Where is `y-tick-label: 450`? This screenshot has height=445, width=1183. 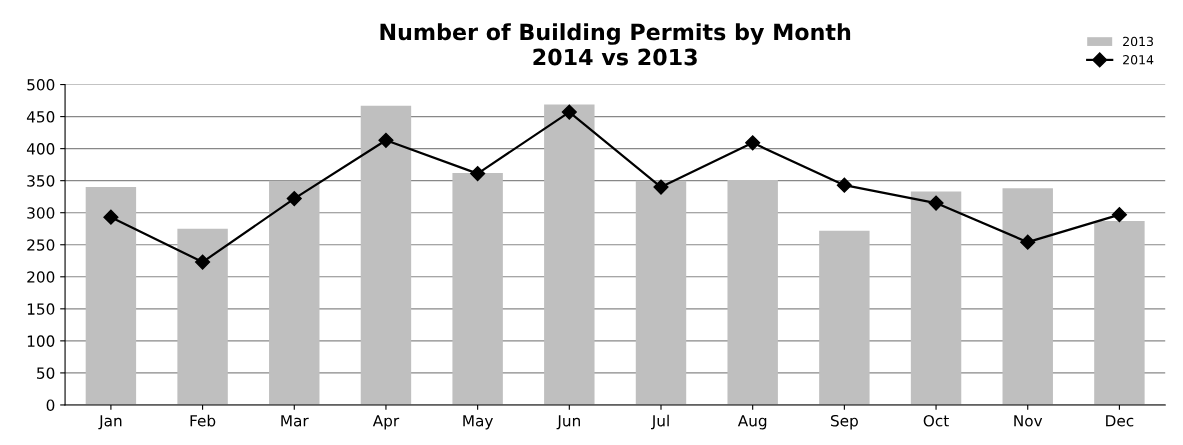
y-tick-label: 450 is located at coordinates (40, 117).